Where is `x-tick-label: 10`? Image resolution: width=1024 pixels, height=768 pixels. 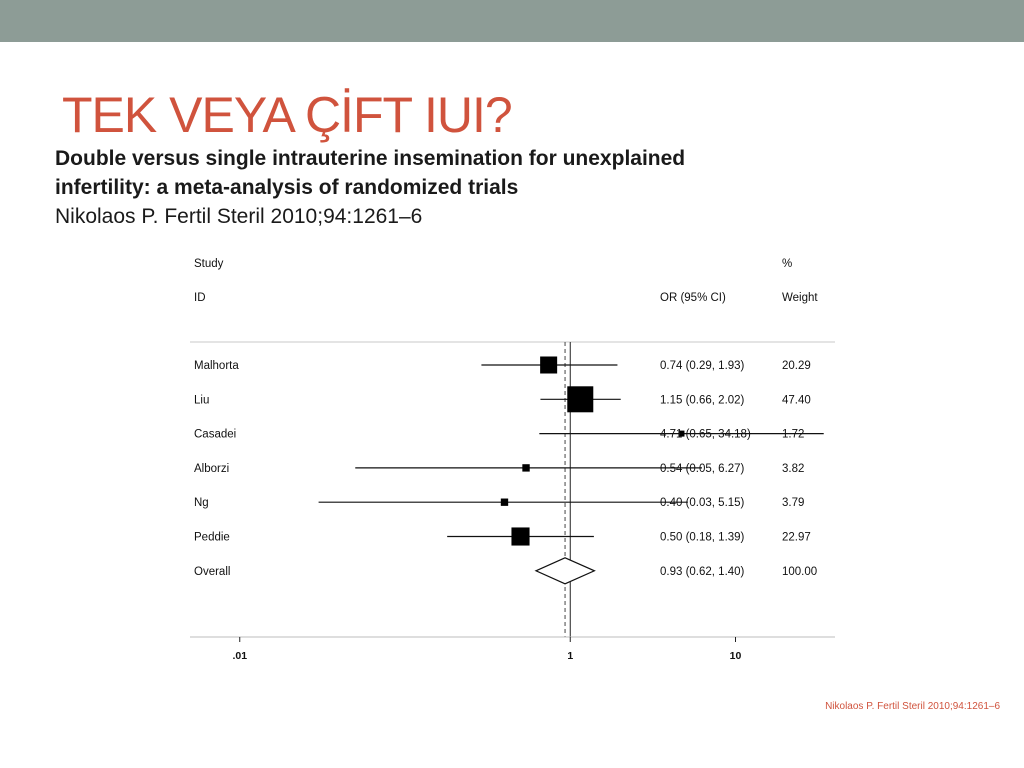 x-tick-label: 10 is located at coordinates (736, 656).